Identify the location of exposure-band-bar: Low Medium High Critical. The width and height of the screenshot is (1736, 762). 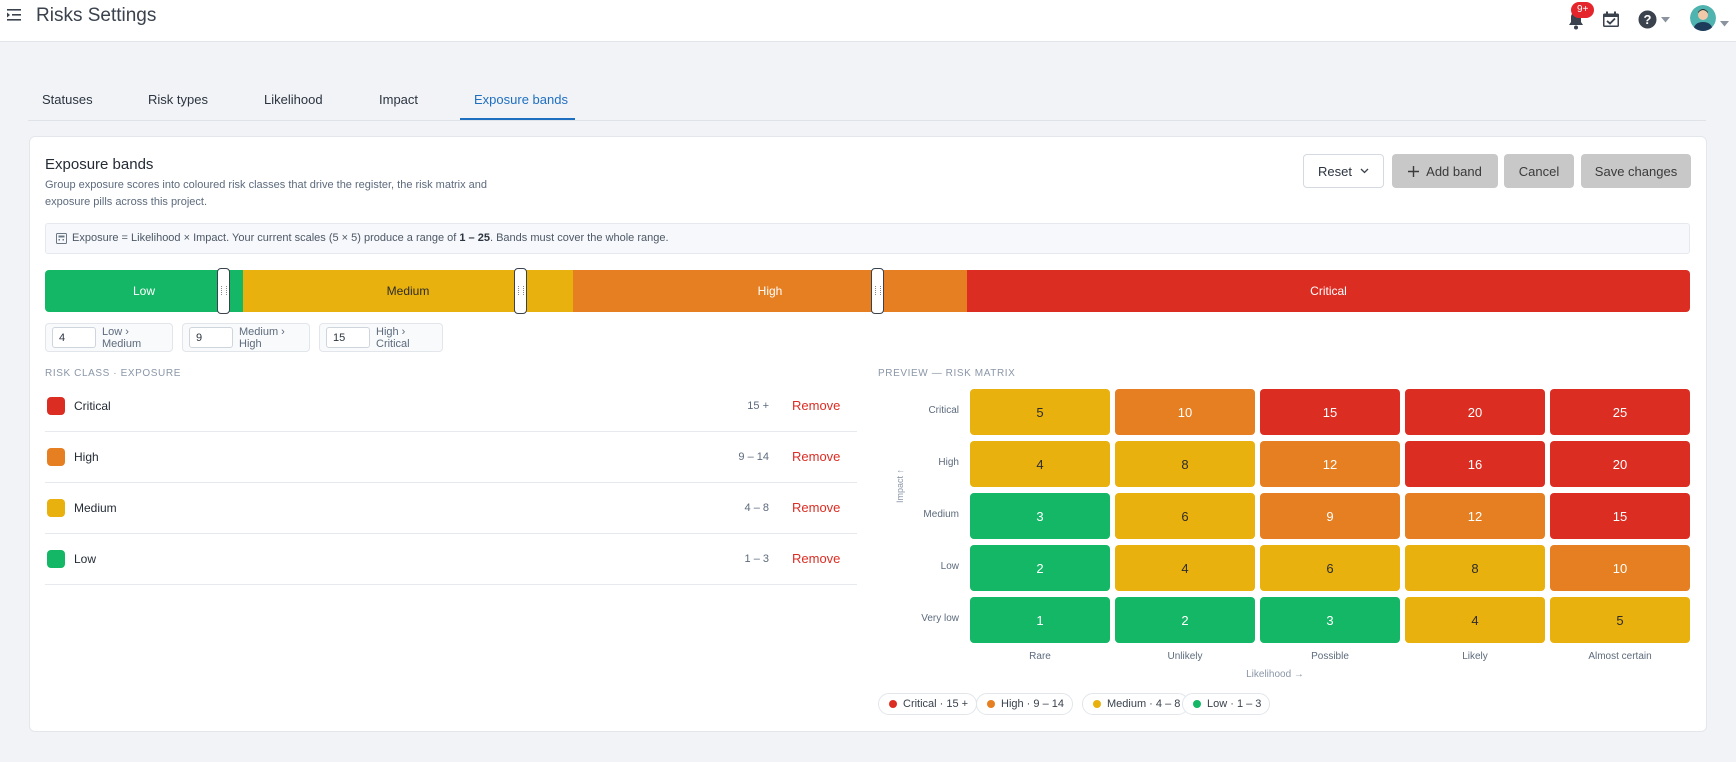
(867, 291).